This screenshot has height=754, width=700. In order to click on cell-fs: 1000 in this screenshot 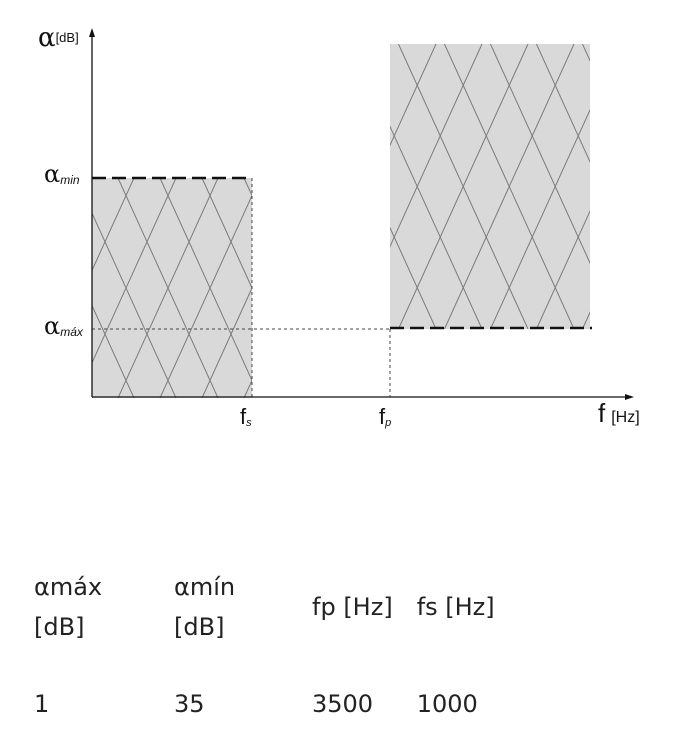, I will do `click(447, 704)`.